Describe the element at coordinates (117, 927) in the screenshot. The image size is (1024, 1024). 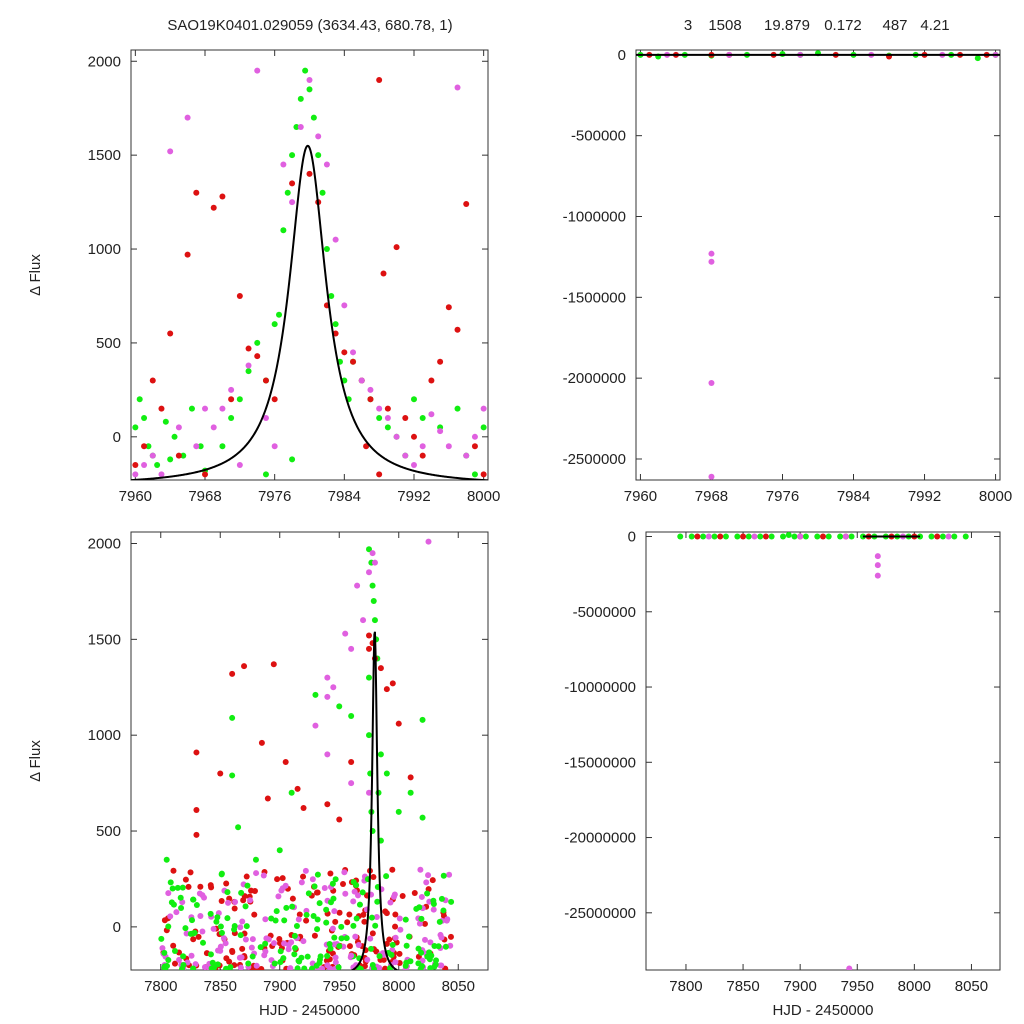
I see `y-tick-label: 0` at that location.